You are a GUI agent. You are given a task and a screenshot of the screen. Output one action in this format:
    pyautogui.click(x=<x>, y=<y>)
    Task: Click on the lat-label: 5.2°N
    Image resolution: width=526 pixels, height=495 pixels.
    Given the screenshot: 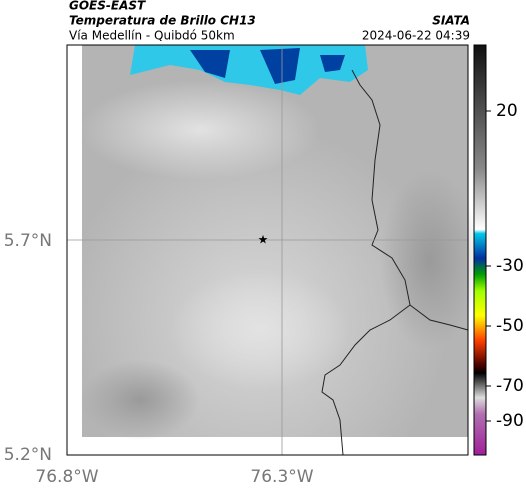 What is the action you would take?
    pyautogui.click(x=28, y=455)
    